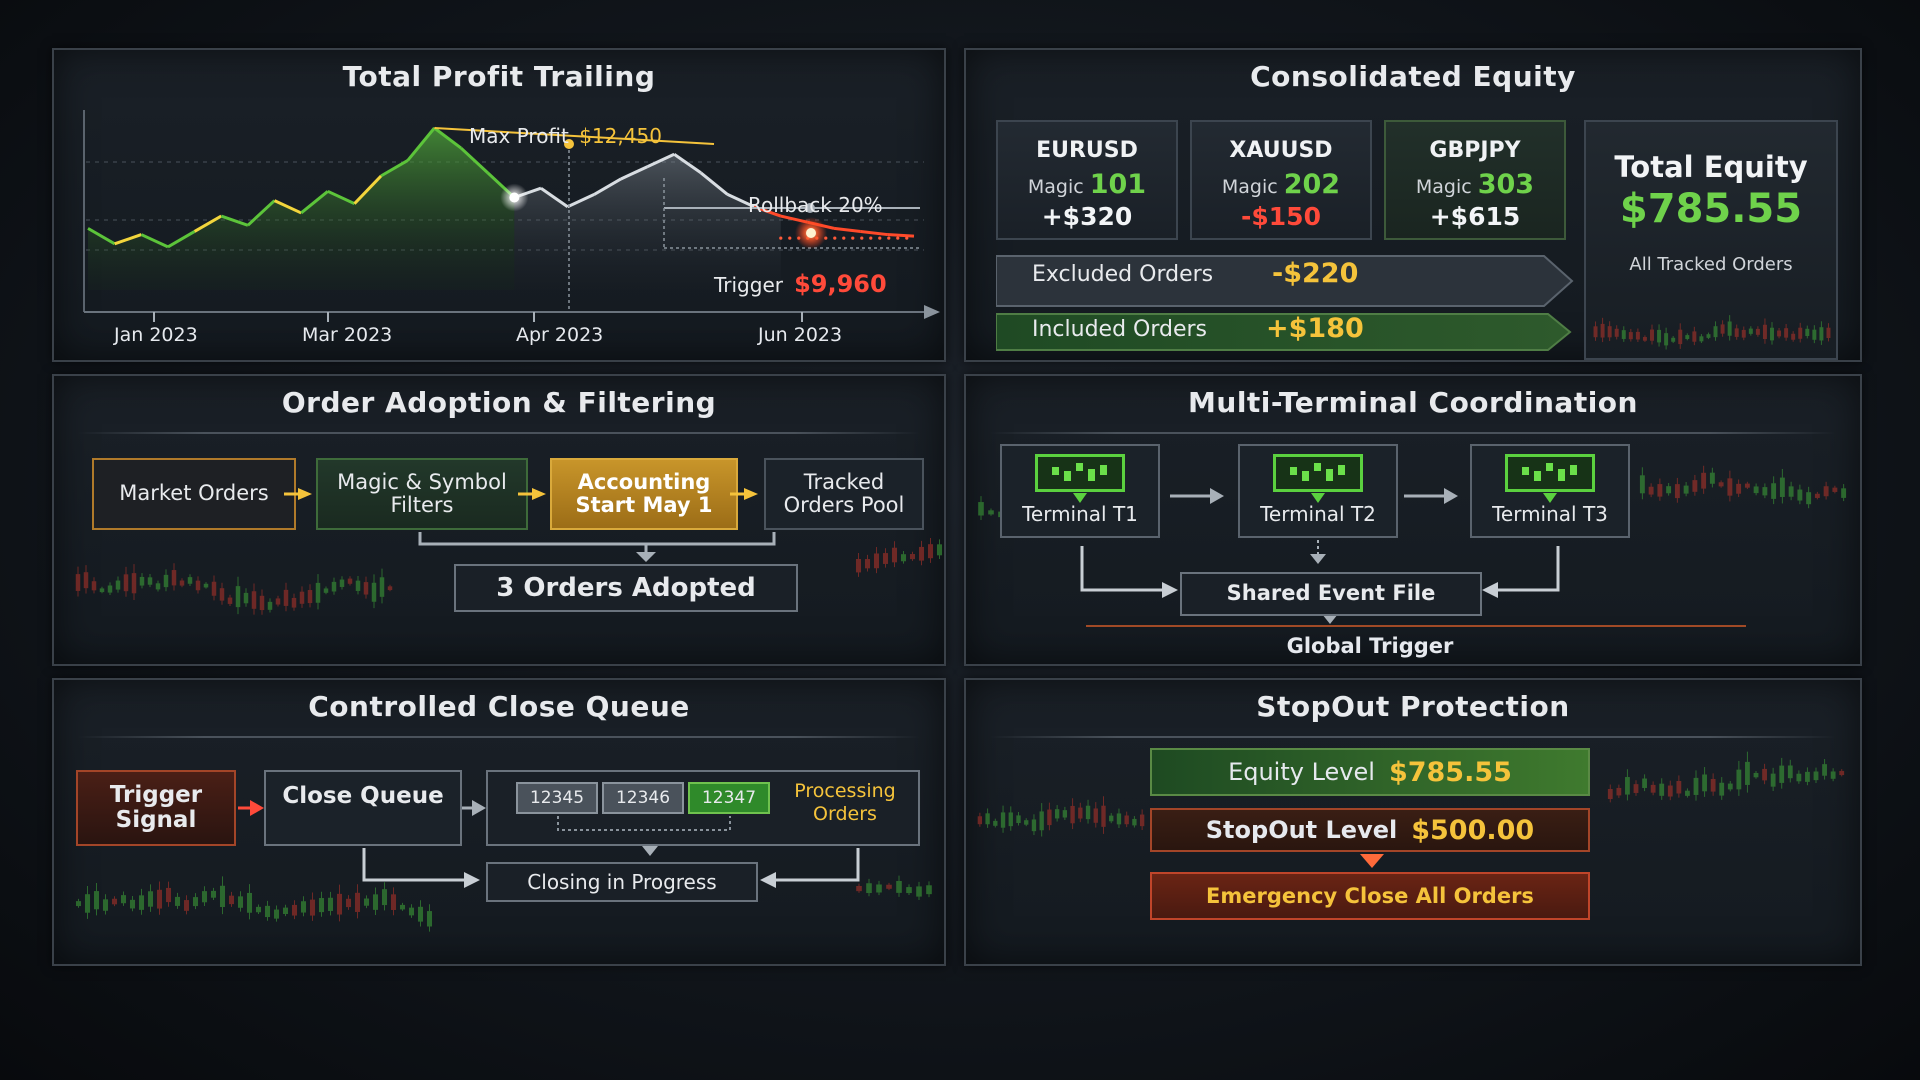 This screenshot has width=1920, height=1080. What do you see at coordinates (1281, 180) in the screenshot?
I see `symbol-card-xauusd: XAUUSD Magic 202 -$150` at bounding box center [1281, 180].